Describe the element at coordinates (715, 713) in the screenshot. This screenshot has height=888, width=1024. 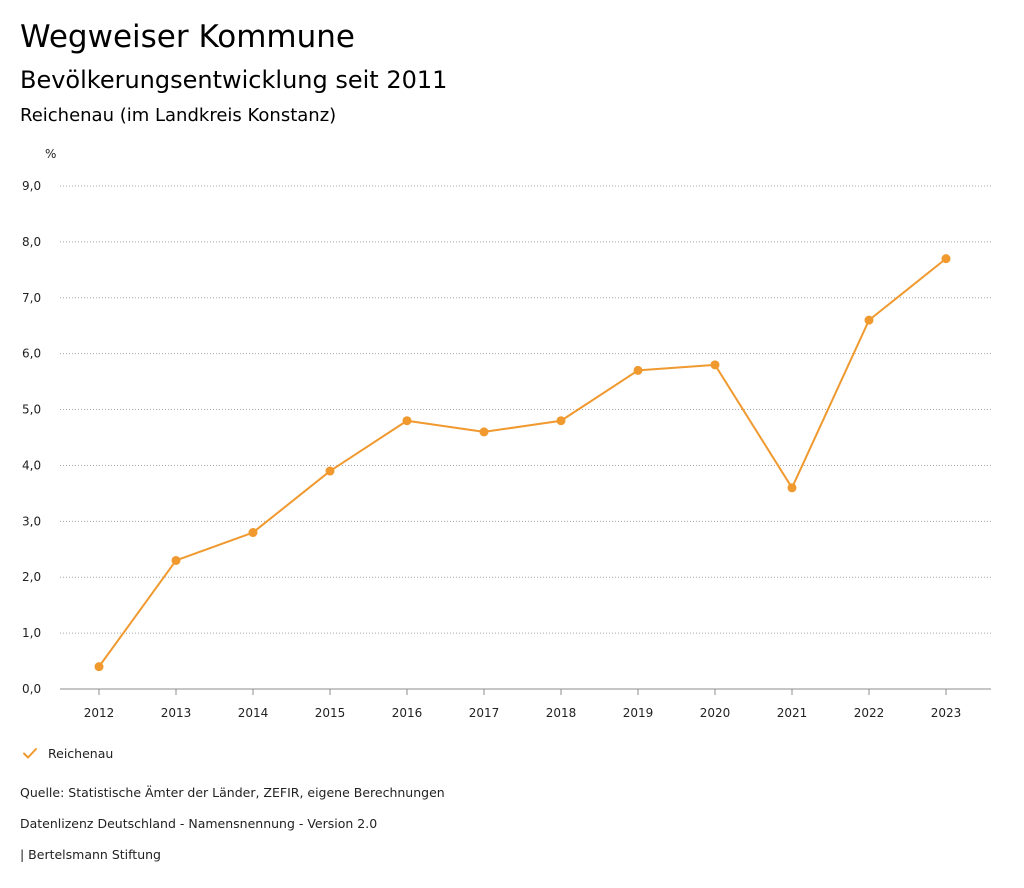
I see `x-tick-label: 2020` at that location.